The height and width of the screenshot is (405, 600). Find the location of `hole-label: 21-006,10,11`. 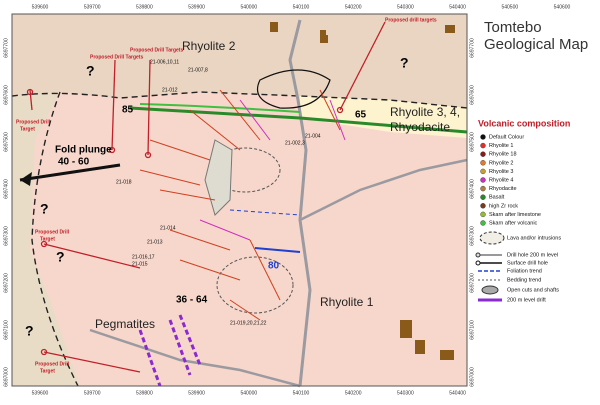

hole-label: 21-006,10,11 is located at coordinates (164, 62).